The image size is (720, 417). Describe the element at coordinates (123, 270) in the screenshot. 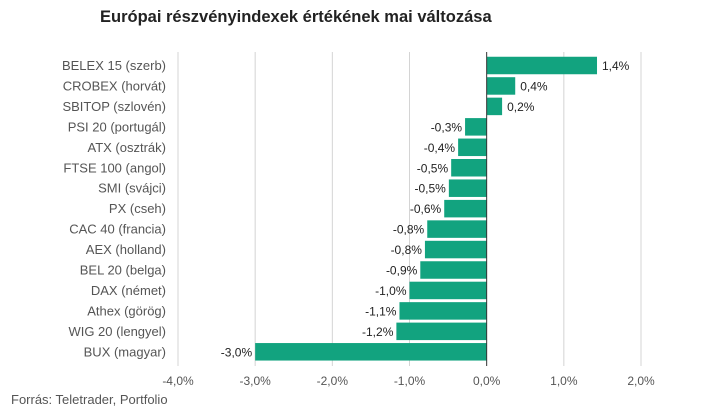

I see `category-label: BEL 20 (belga)` at that location.